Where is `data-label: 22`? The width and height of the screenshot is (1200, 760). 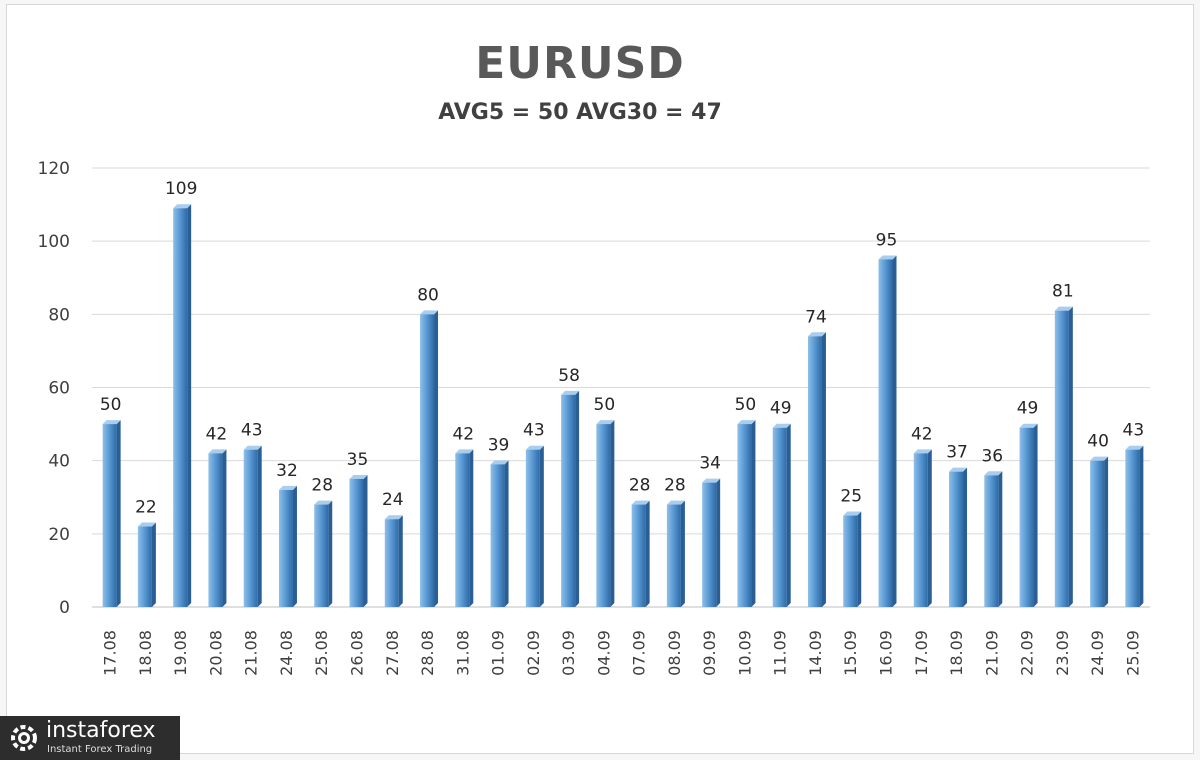
data-label: 22 is located at coordinates (146, 508).